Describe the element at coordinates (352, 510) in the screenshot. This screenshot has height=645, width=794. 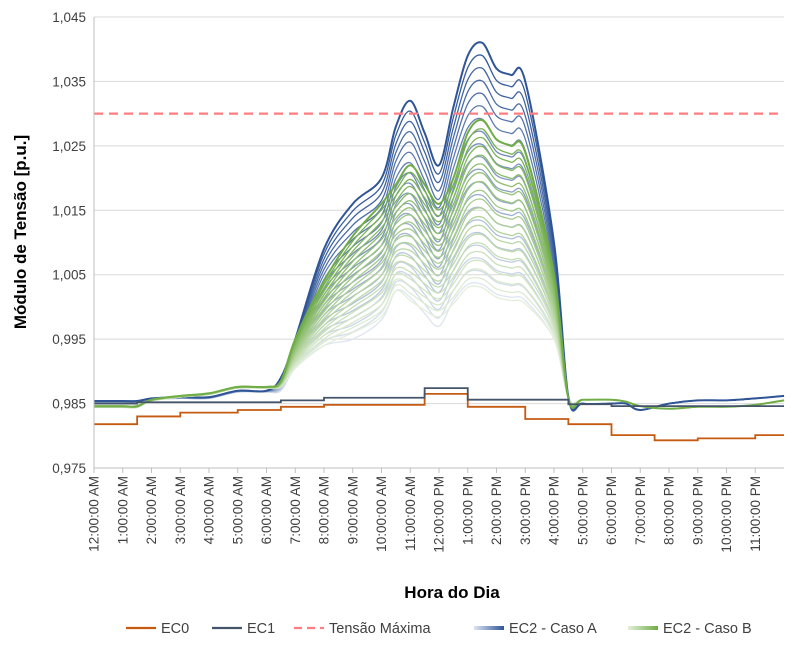
I see `x-tick-label: 9:00:00 AM` at that location.